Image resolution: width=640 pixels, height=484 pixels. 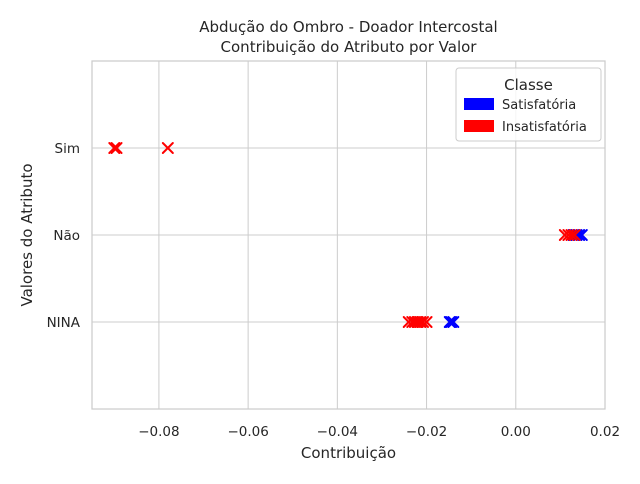 I want to click on x-tick-label: −0.08, so click(x=158, y=432).